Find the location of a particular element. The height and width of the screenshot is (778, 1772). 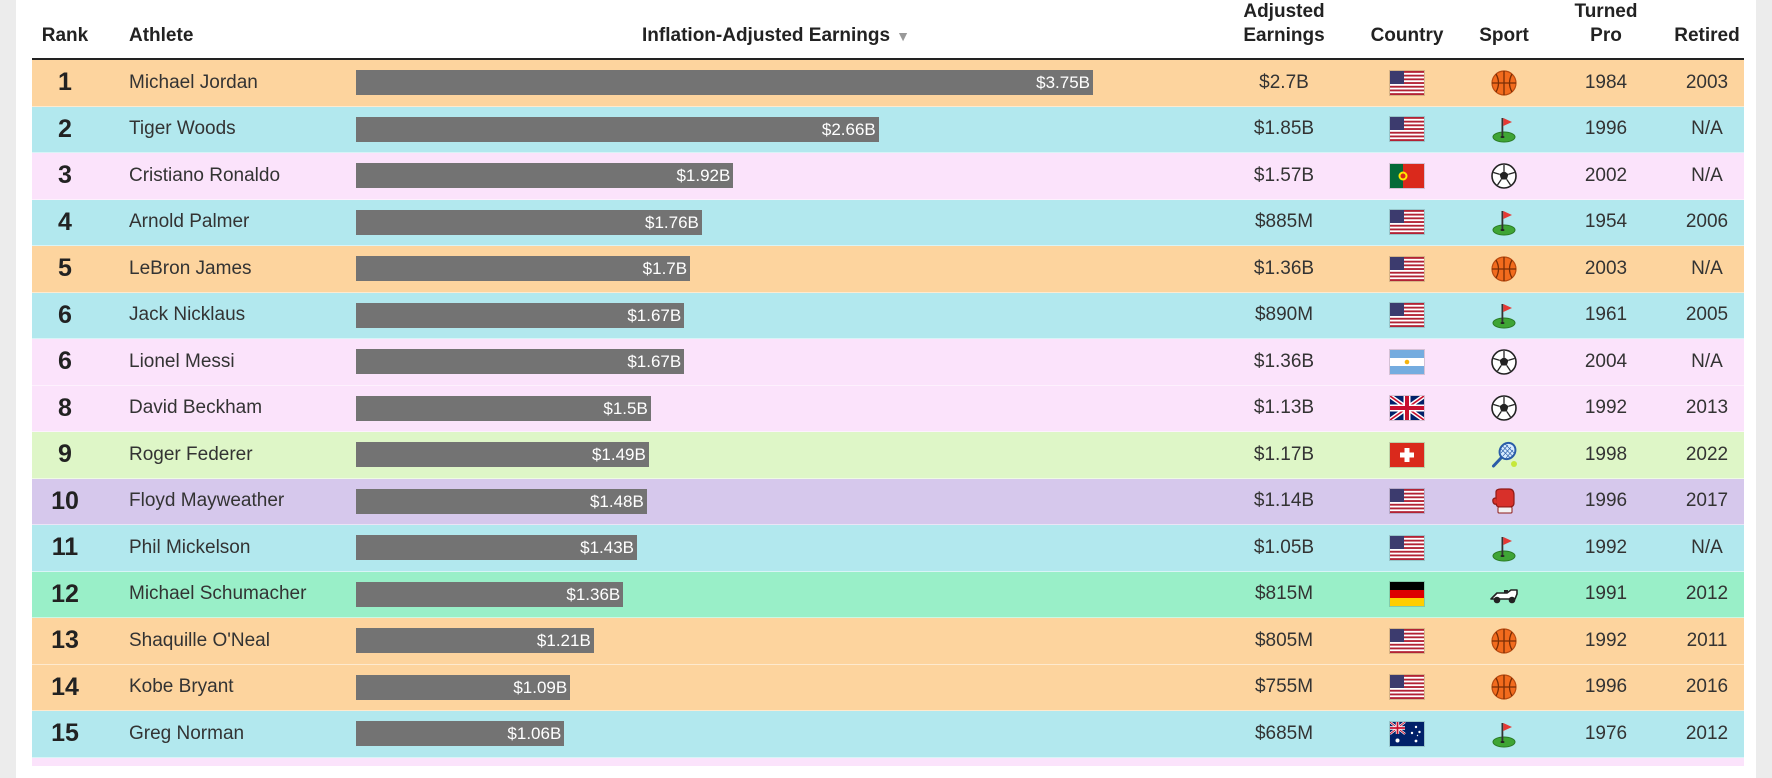

earnings-bar-label: $1.43B is located at coordinates (607, 548).